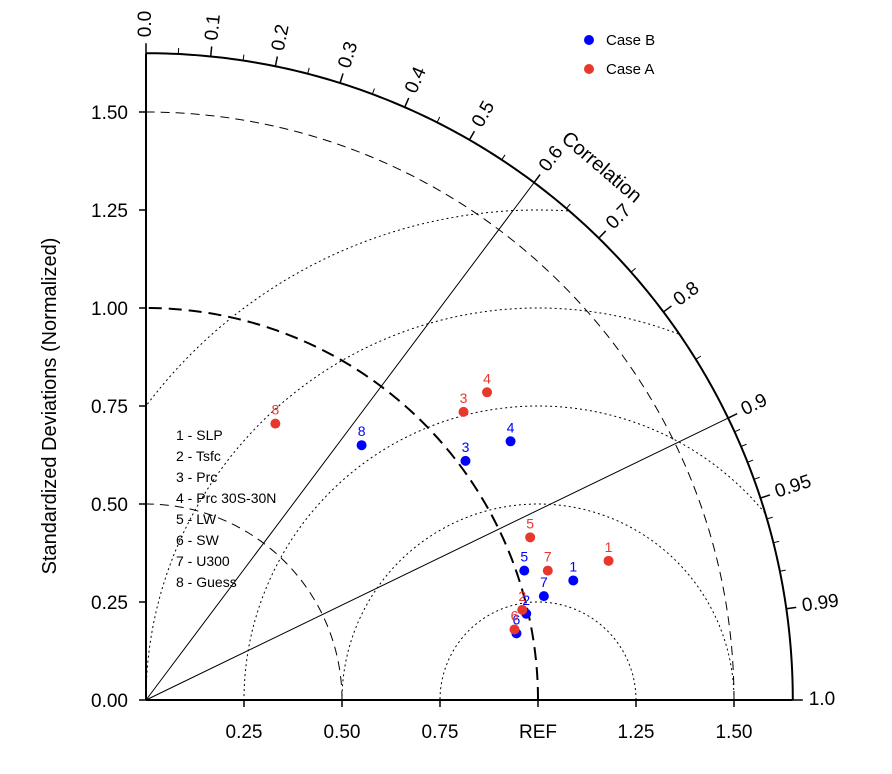 This screenshot has width=892, height=774. I want to click on legend-label: Case A, so click(630, 69).